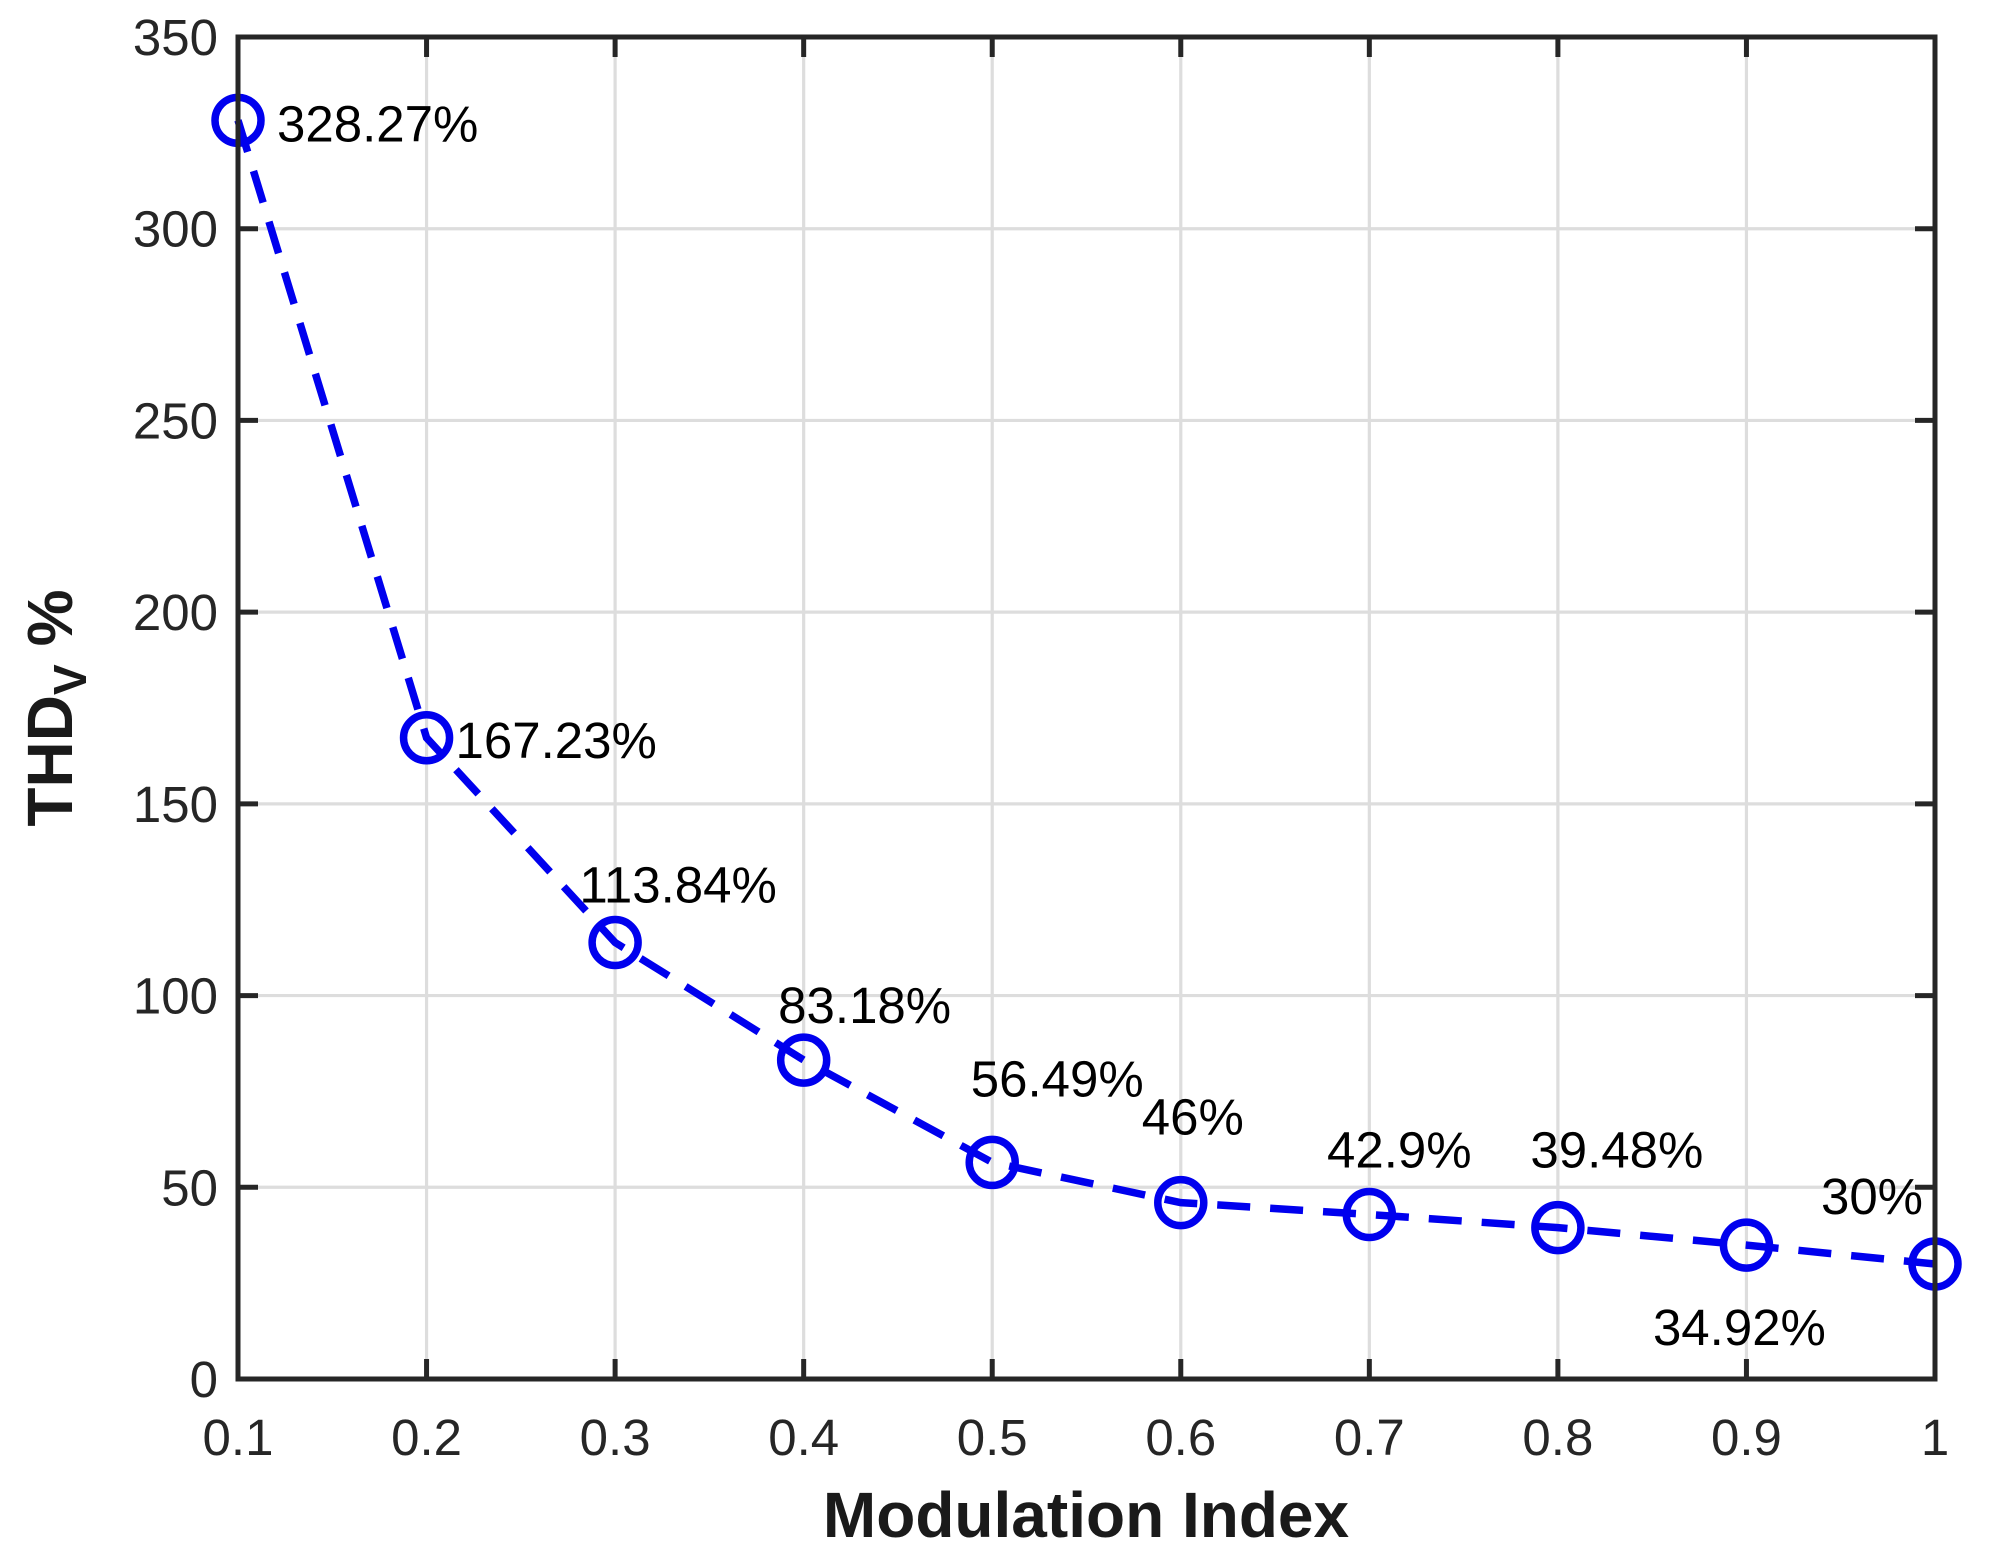 This screenshot has width=1995, height=1562. I want to click on data-point-value-label: 328.27%, so click(377, 123).